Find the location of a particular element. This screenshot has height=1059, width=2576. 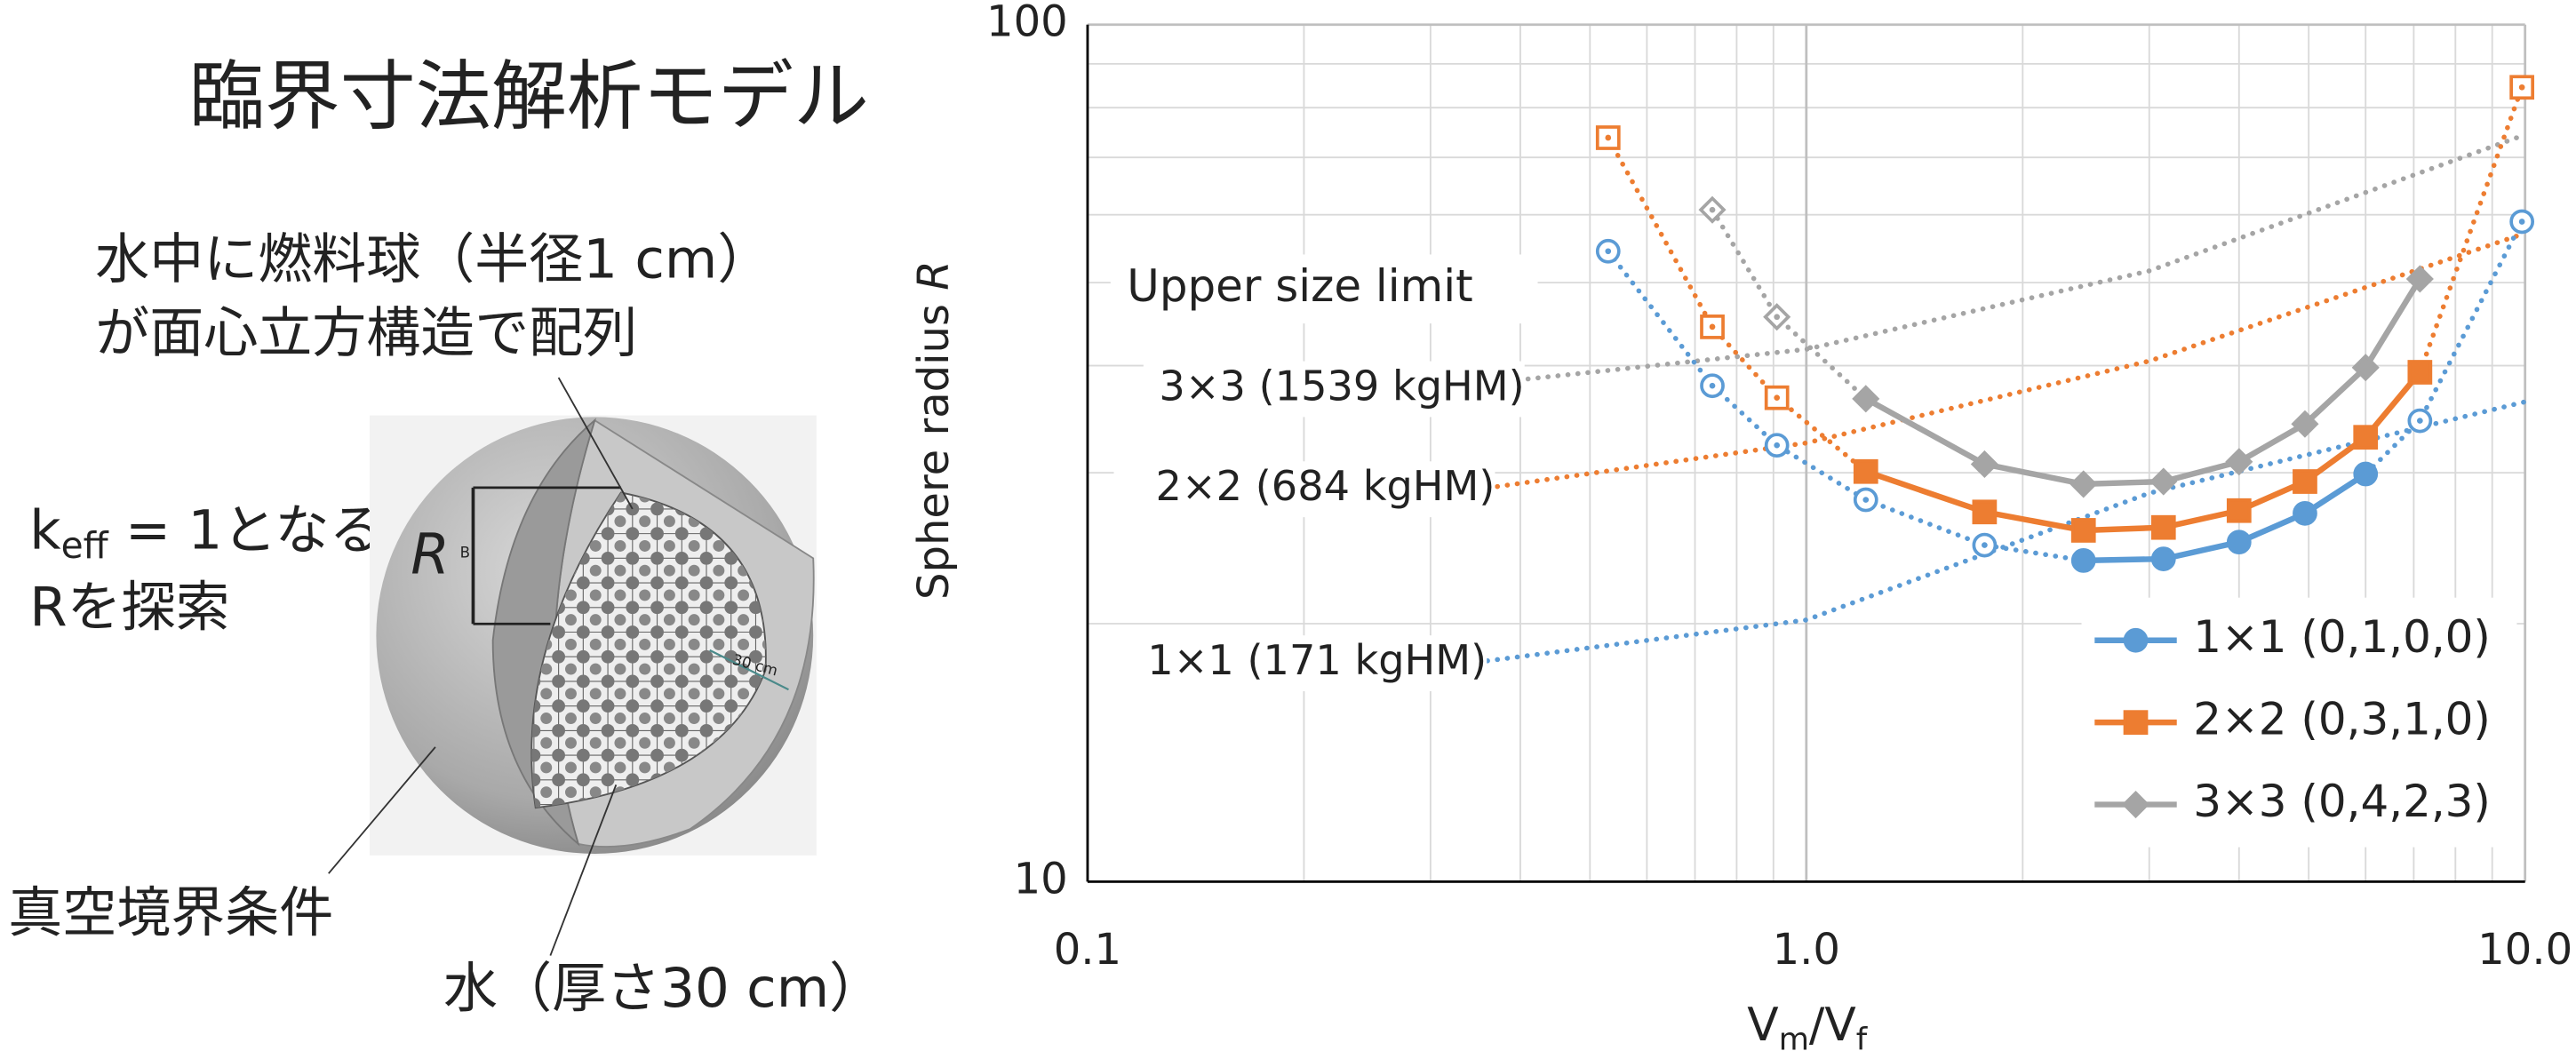

y-tick-label: 100 is located at coordinates (1027, 23).